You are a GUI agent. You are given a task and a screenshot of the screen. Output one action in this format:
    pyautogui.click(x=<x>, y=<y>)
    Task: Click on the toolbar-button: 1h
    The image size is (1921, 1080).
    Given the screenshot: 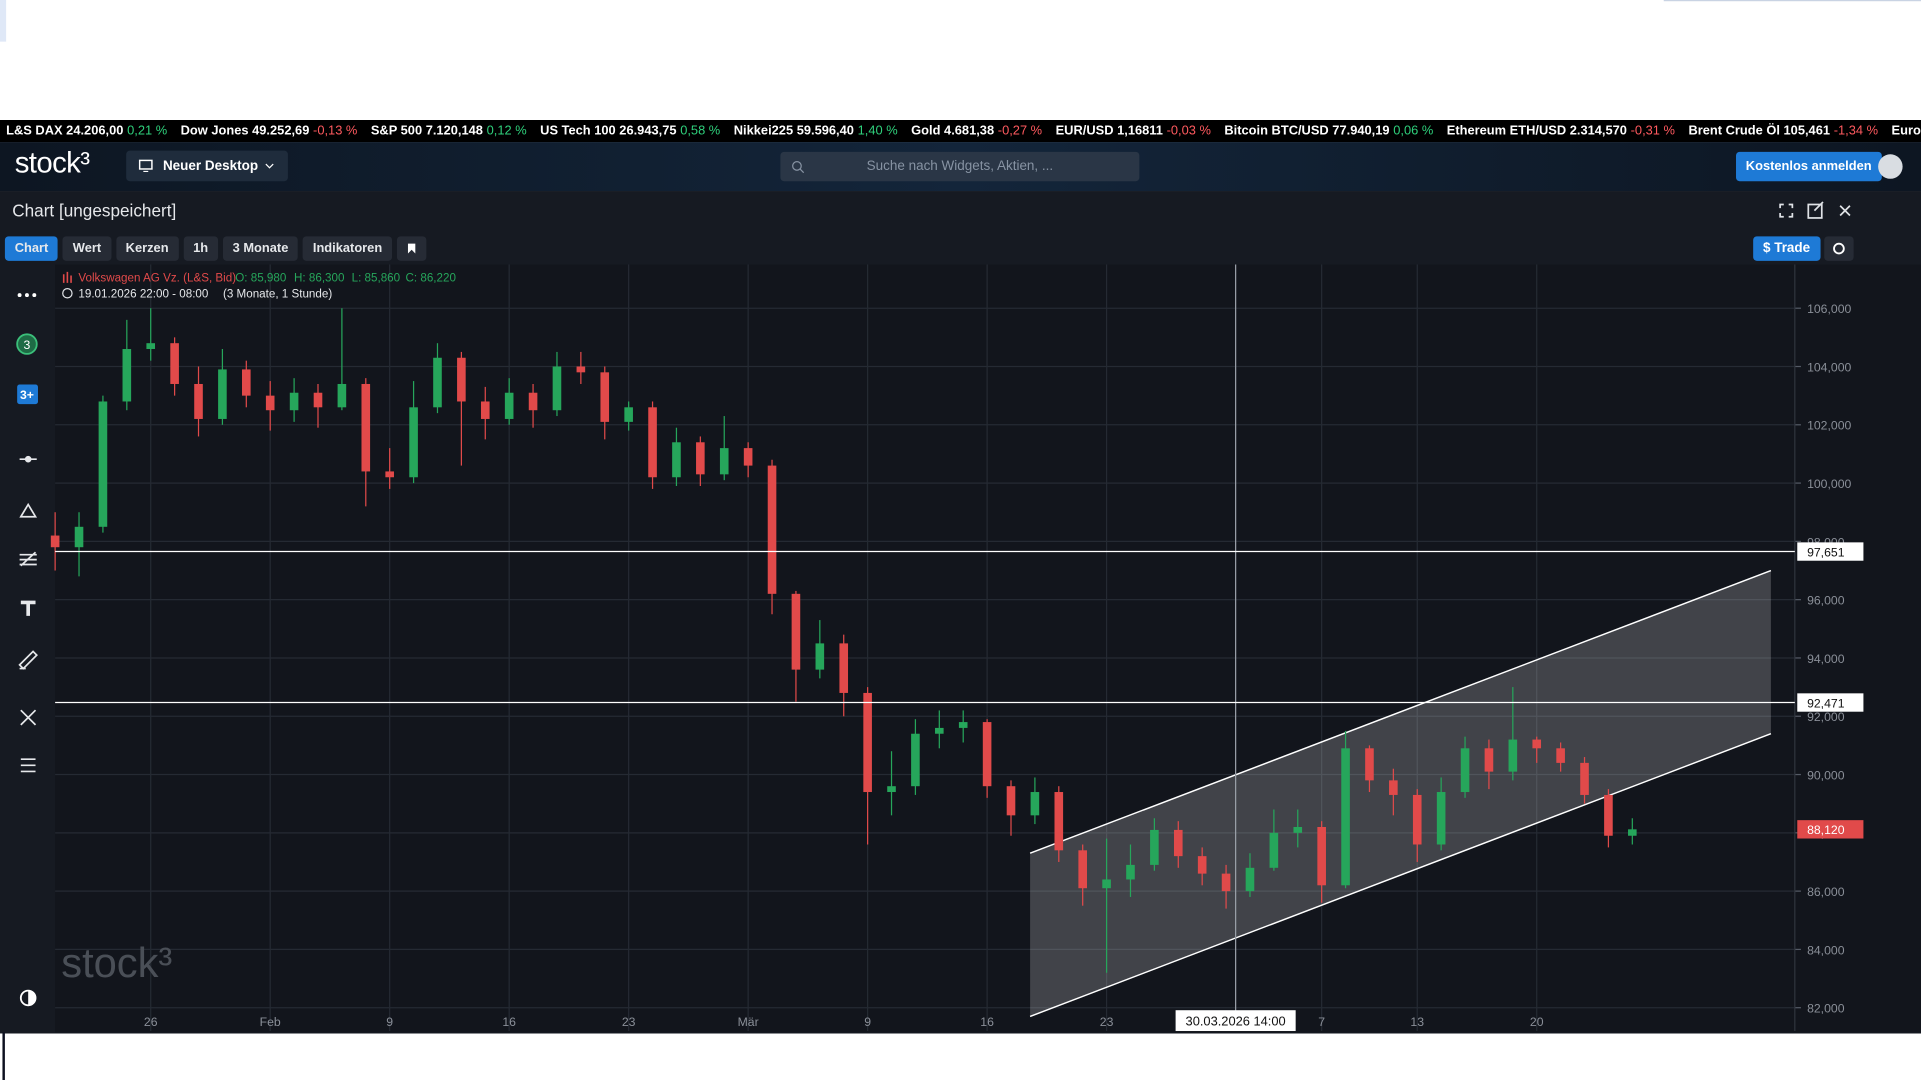 What is the action you would take?
    pyautogui.click(x=200, y=248)
    